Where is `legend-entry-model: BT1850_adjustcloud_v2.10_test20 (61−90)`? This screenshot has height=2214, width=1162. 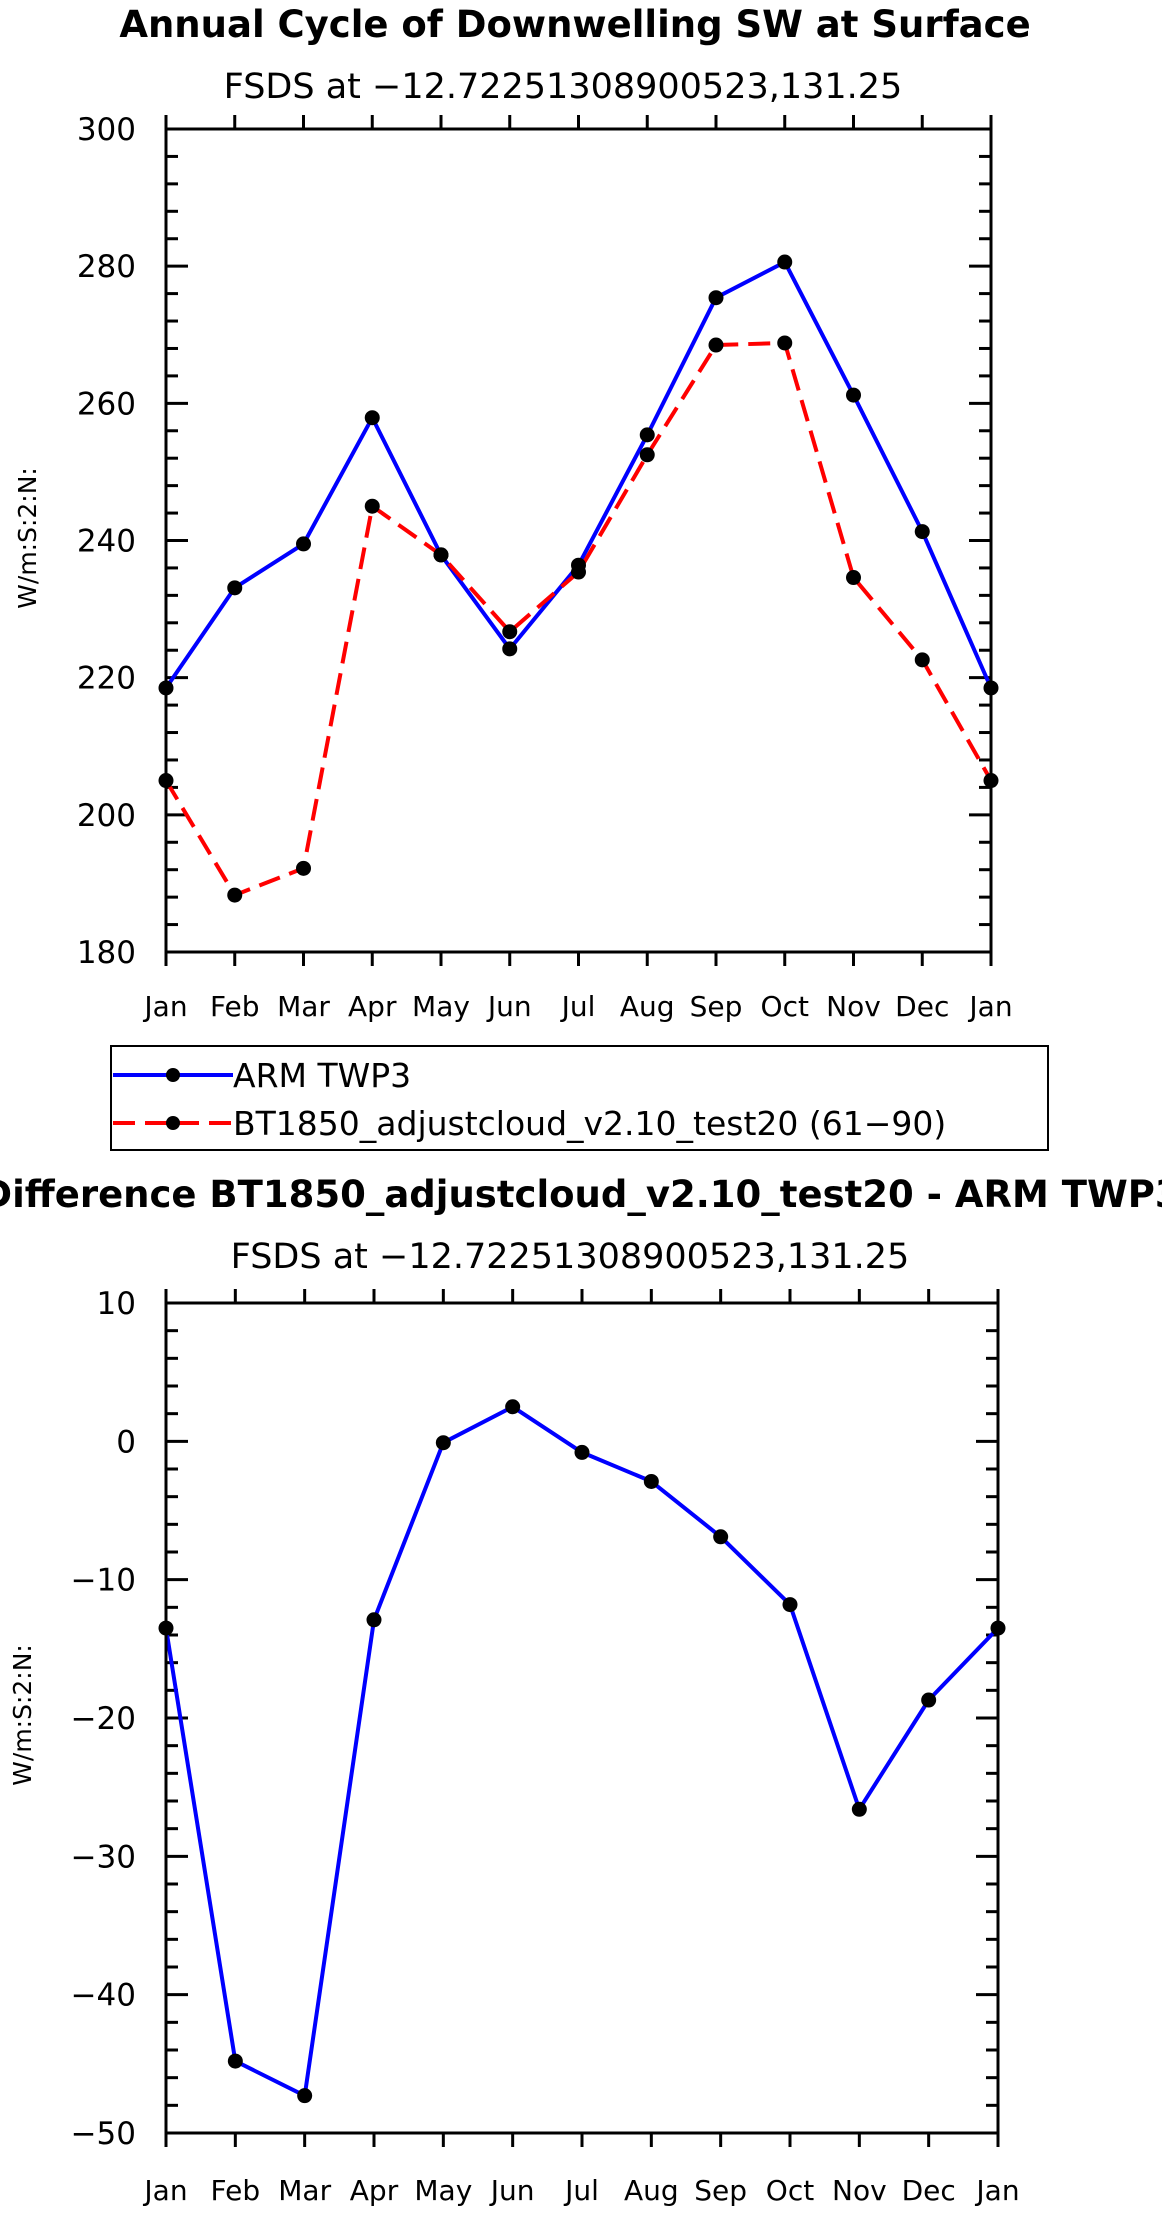 legend-entry-model: BT1850_adjustcloud_v2.10_test20 (61−90) is located at coordinates (589, 1123).